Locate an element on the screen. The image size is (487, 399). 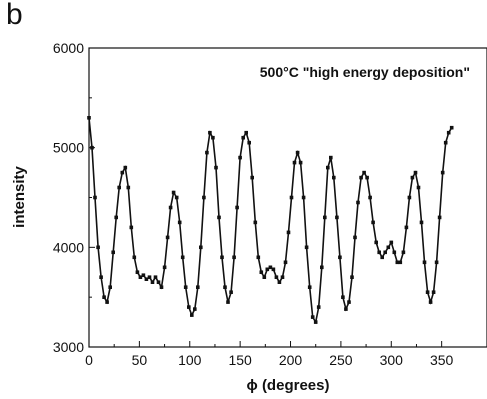
x-tick-label: 50 is located at coordinates (140, 360).